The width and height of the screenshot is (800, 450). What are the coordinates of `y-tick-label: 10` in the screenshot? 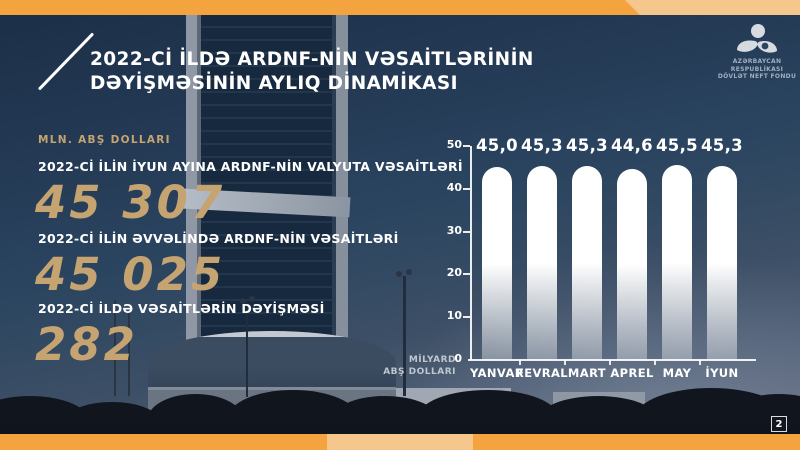 It's located at (454, 316).